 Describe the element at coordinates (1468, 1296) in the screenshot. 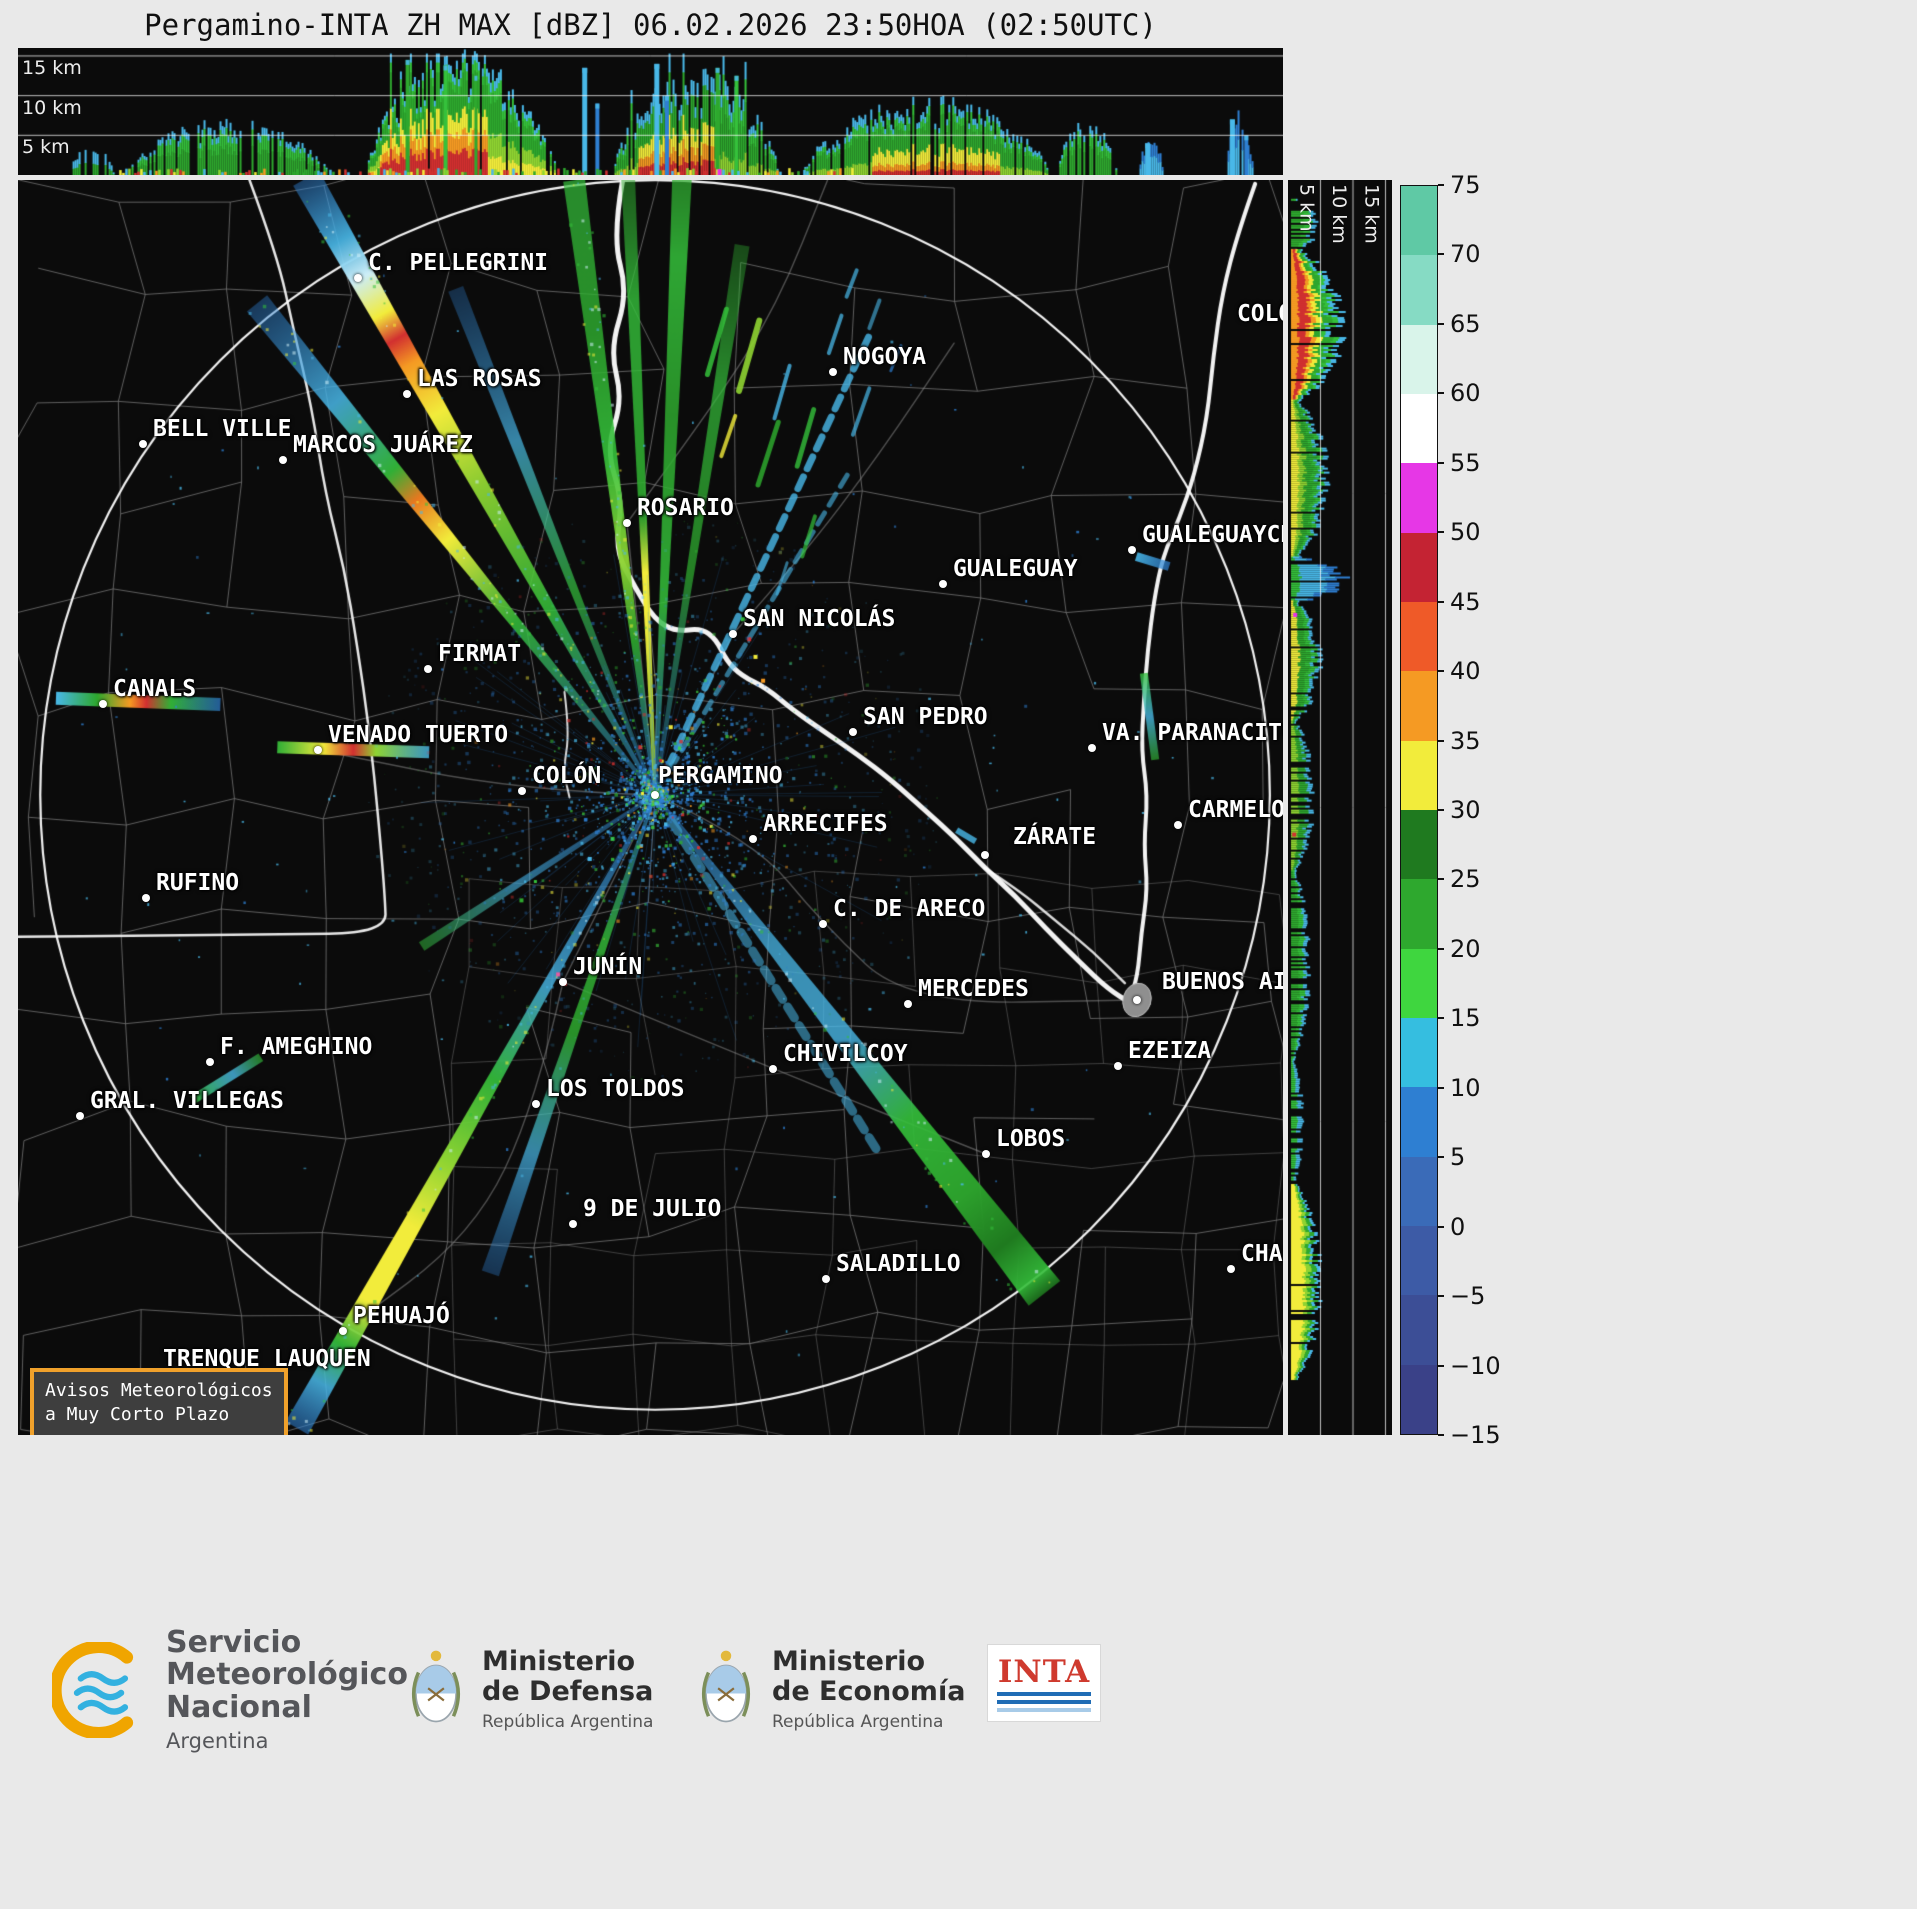

I see `colorbar-tick-label: −5` at that location.